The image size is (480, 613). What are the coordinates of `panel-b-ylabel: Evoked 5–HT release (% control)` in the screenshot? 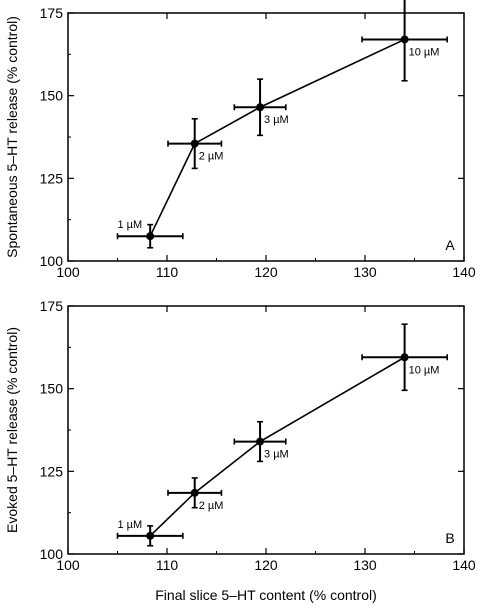 It's located at (12, 430).